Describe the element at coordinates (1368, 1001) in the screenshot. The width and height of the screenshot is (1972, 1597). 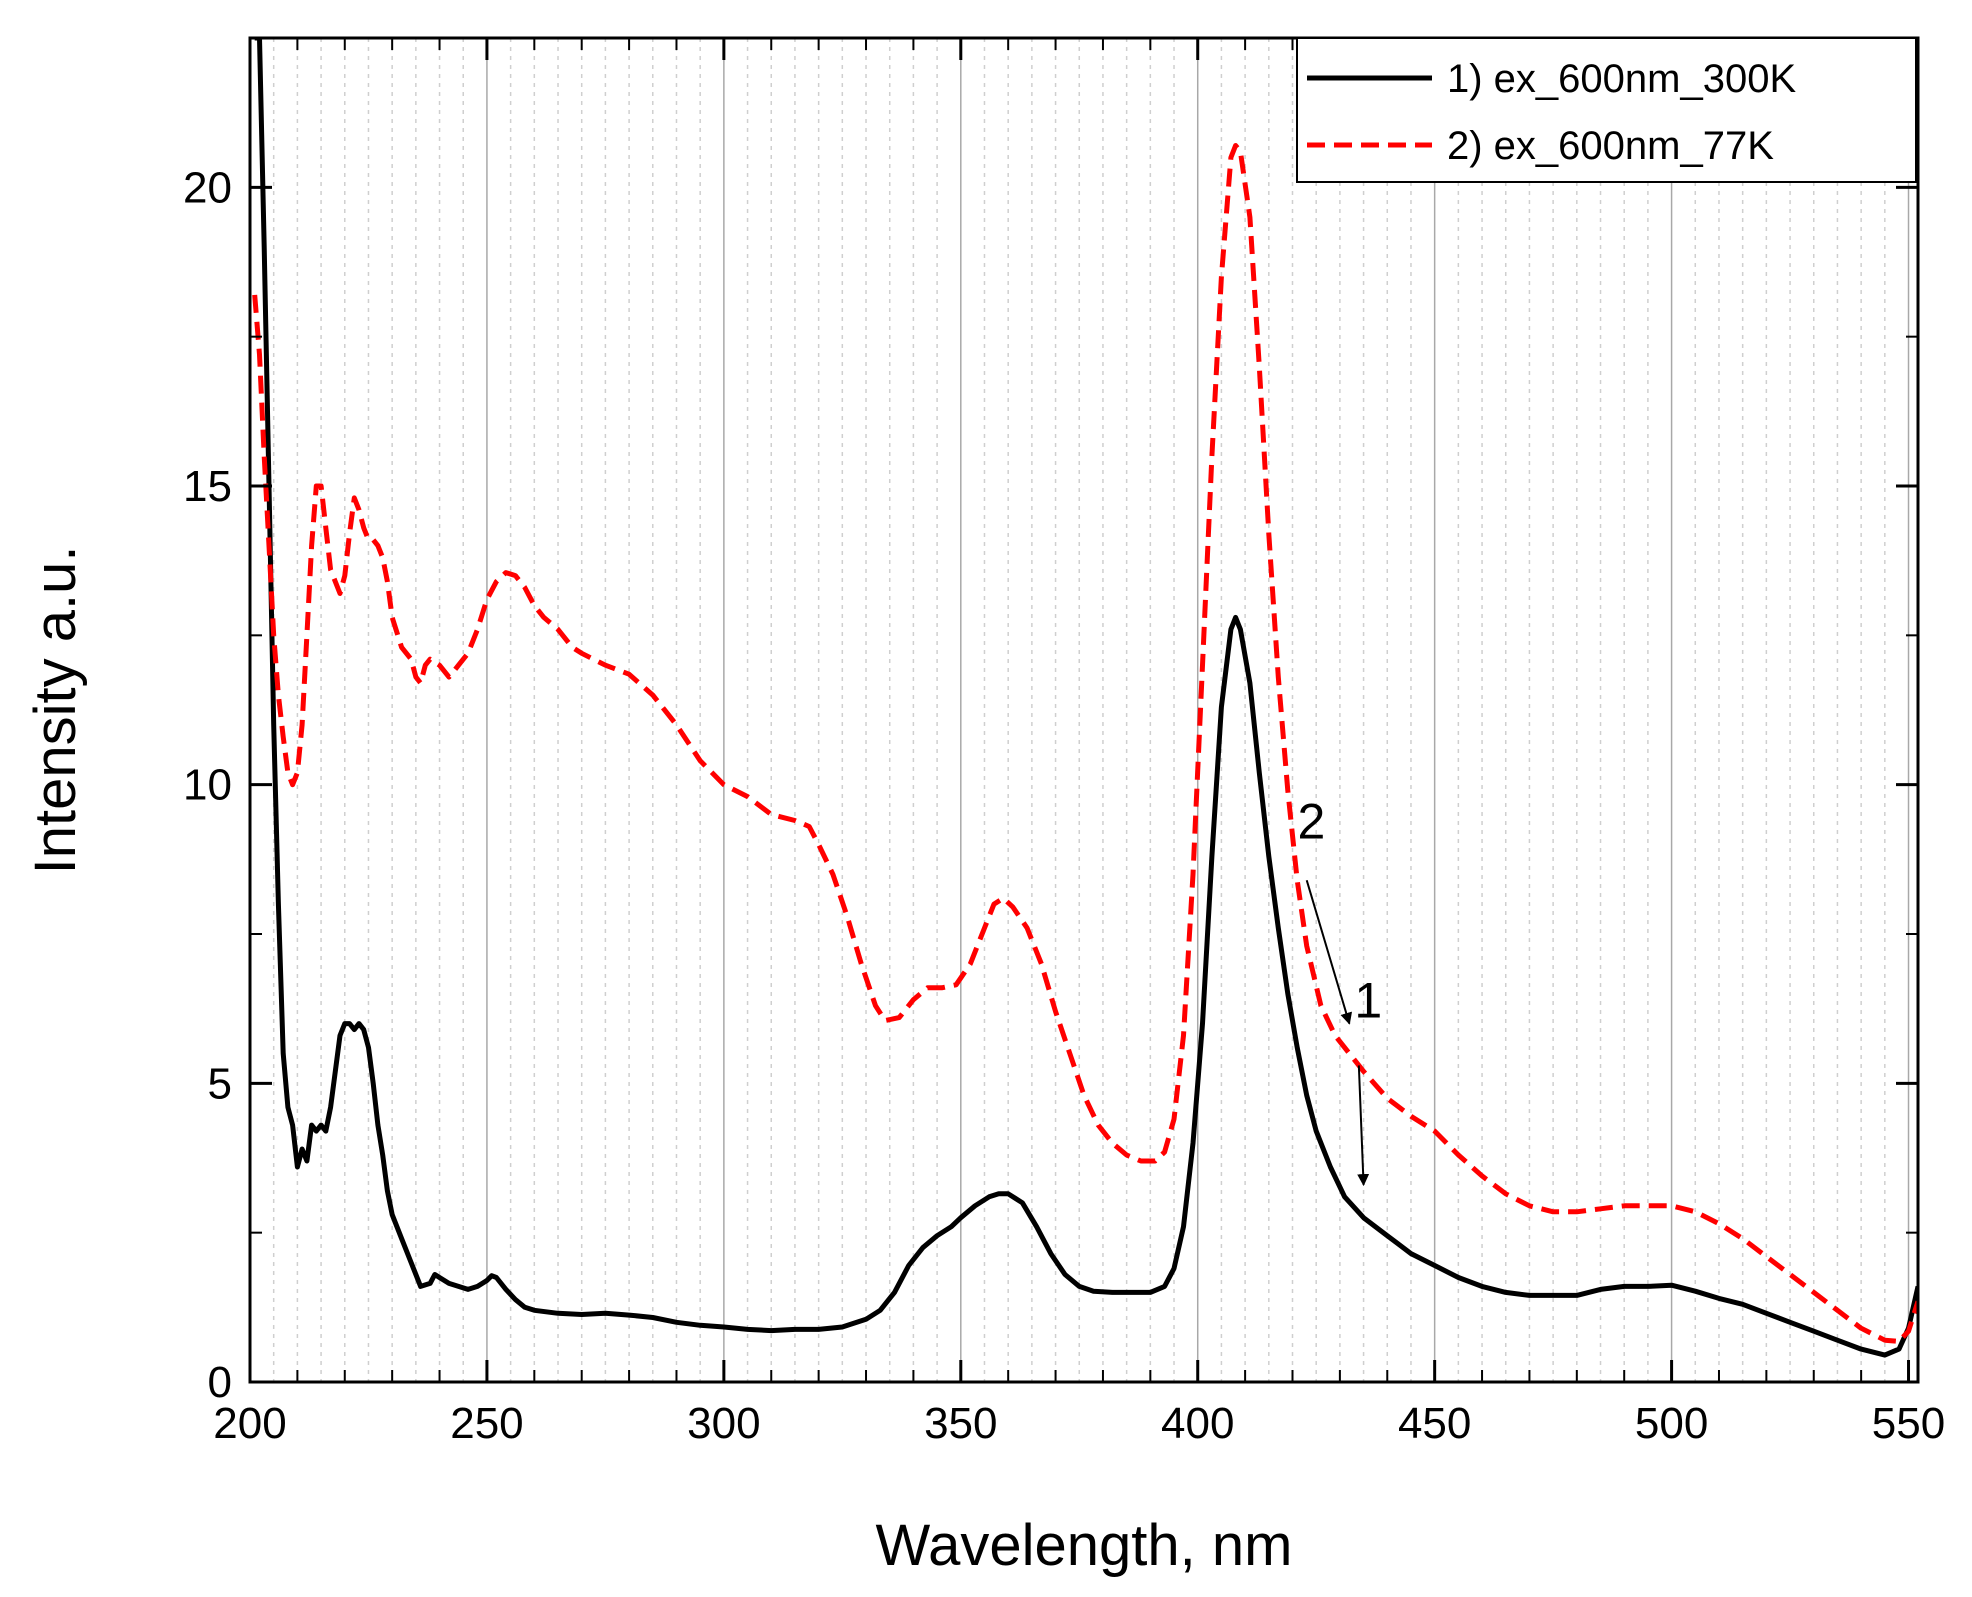
I see `annotation-label-1: 1` at that location.